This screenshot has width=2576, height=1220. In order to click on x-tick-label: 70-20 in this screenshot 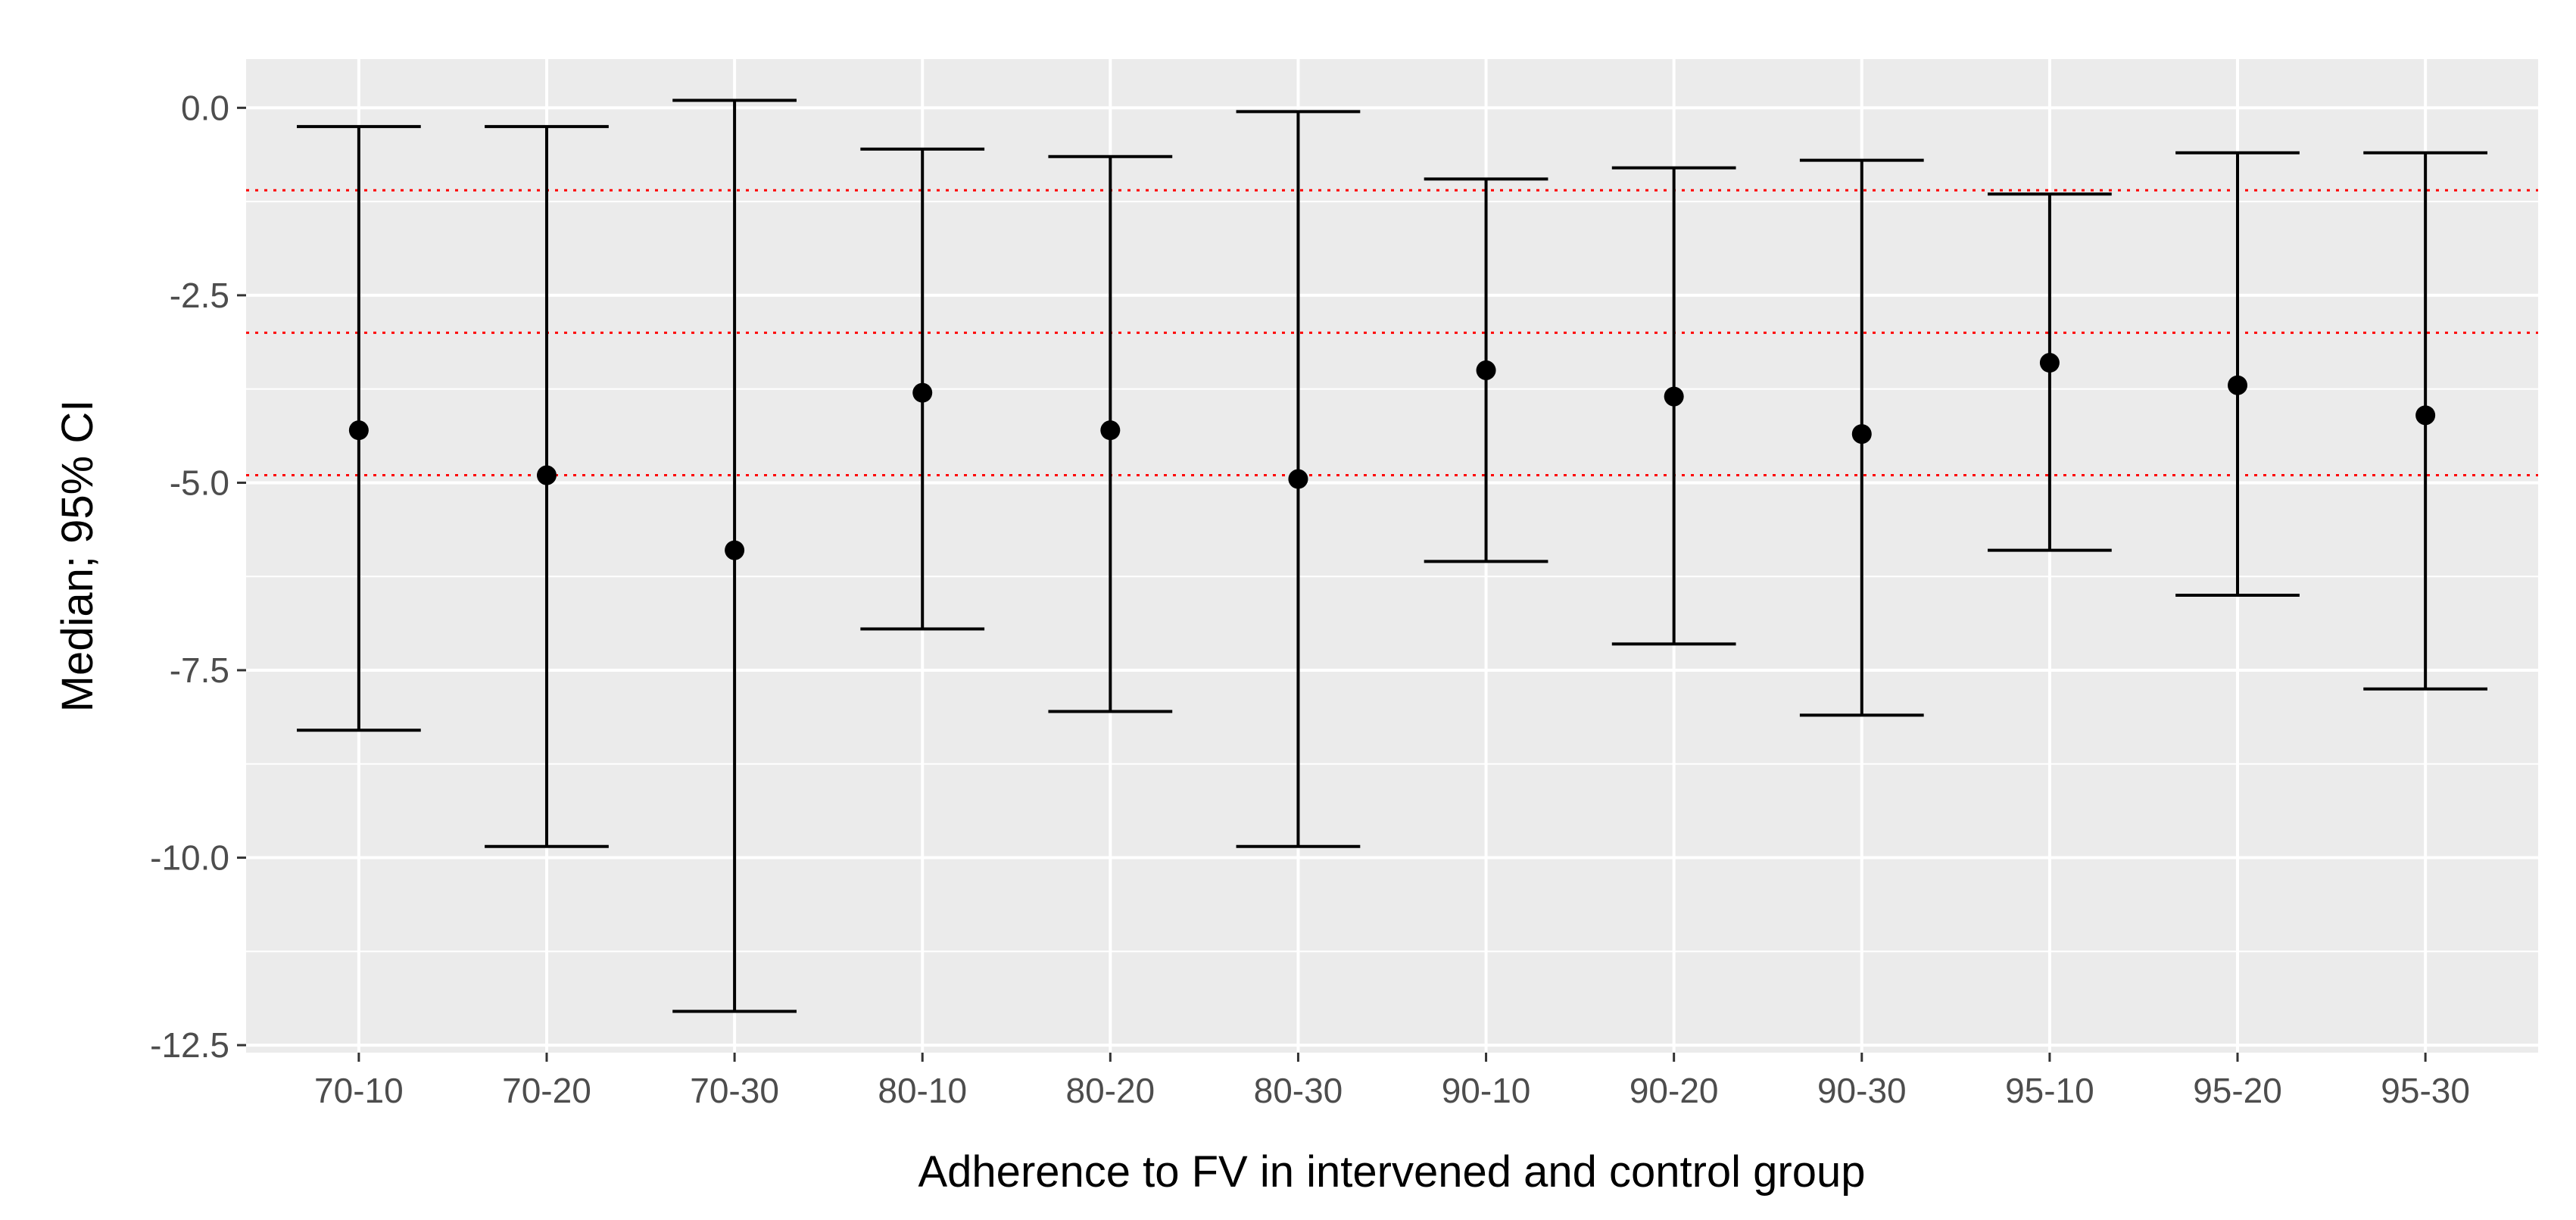, I will do `click(546, 1090)`.